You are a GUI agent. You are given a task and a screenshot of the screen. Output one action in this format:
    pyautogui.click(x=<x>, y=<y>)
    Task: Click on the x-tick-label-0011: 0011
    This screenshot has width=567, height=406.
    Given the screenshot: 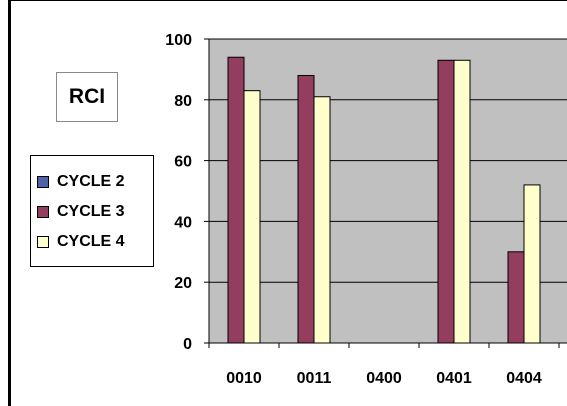 What is the action you would take?
    pyautogui.click(x=314, y=378)
    